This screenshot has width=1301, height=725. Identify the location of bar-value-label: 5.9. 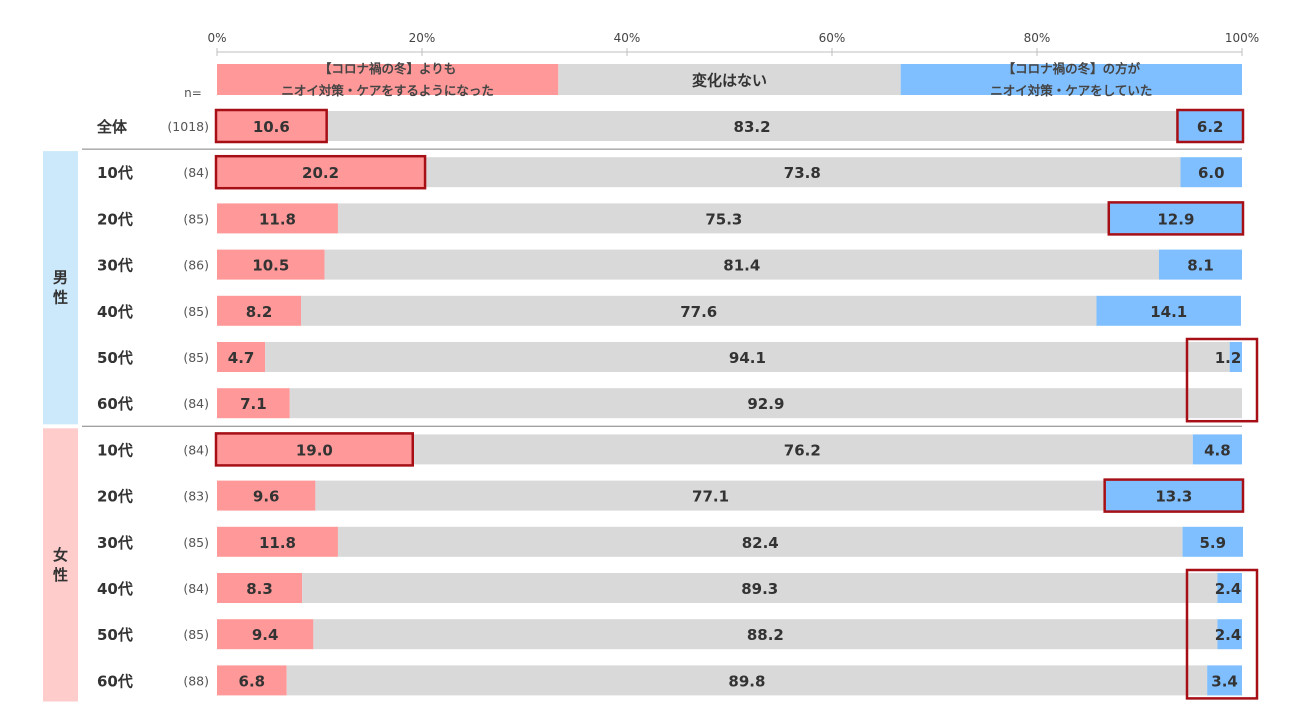
(1212, 543).